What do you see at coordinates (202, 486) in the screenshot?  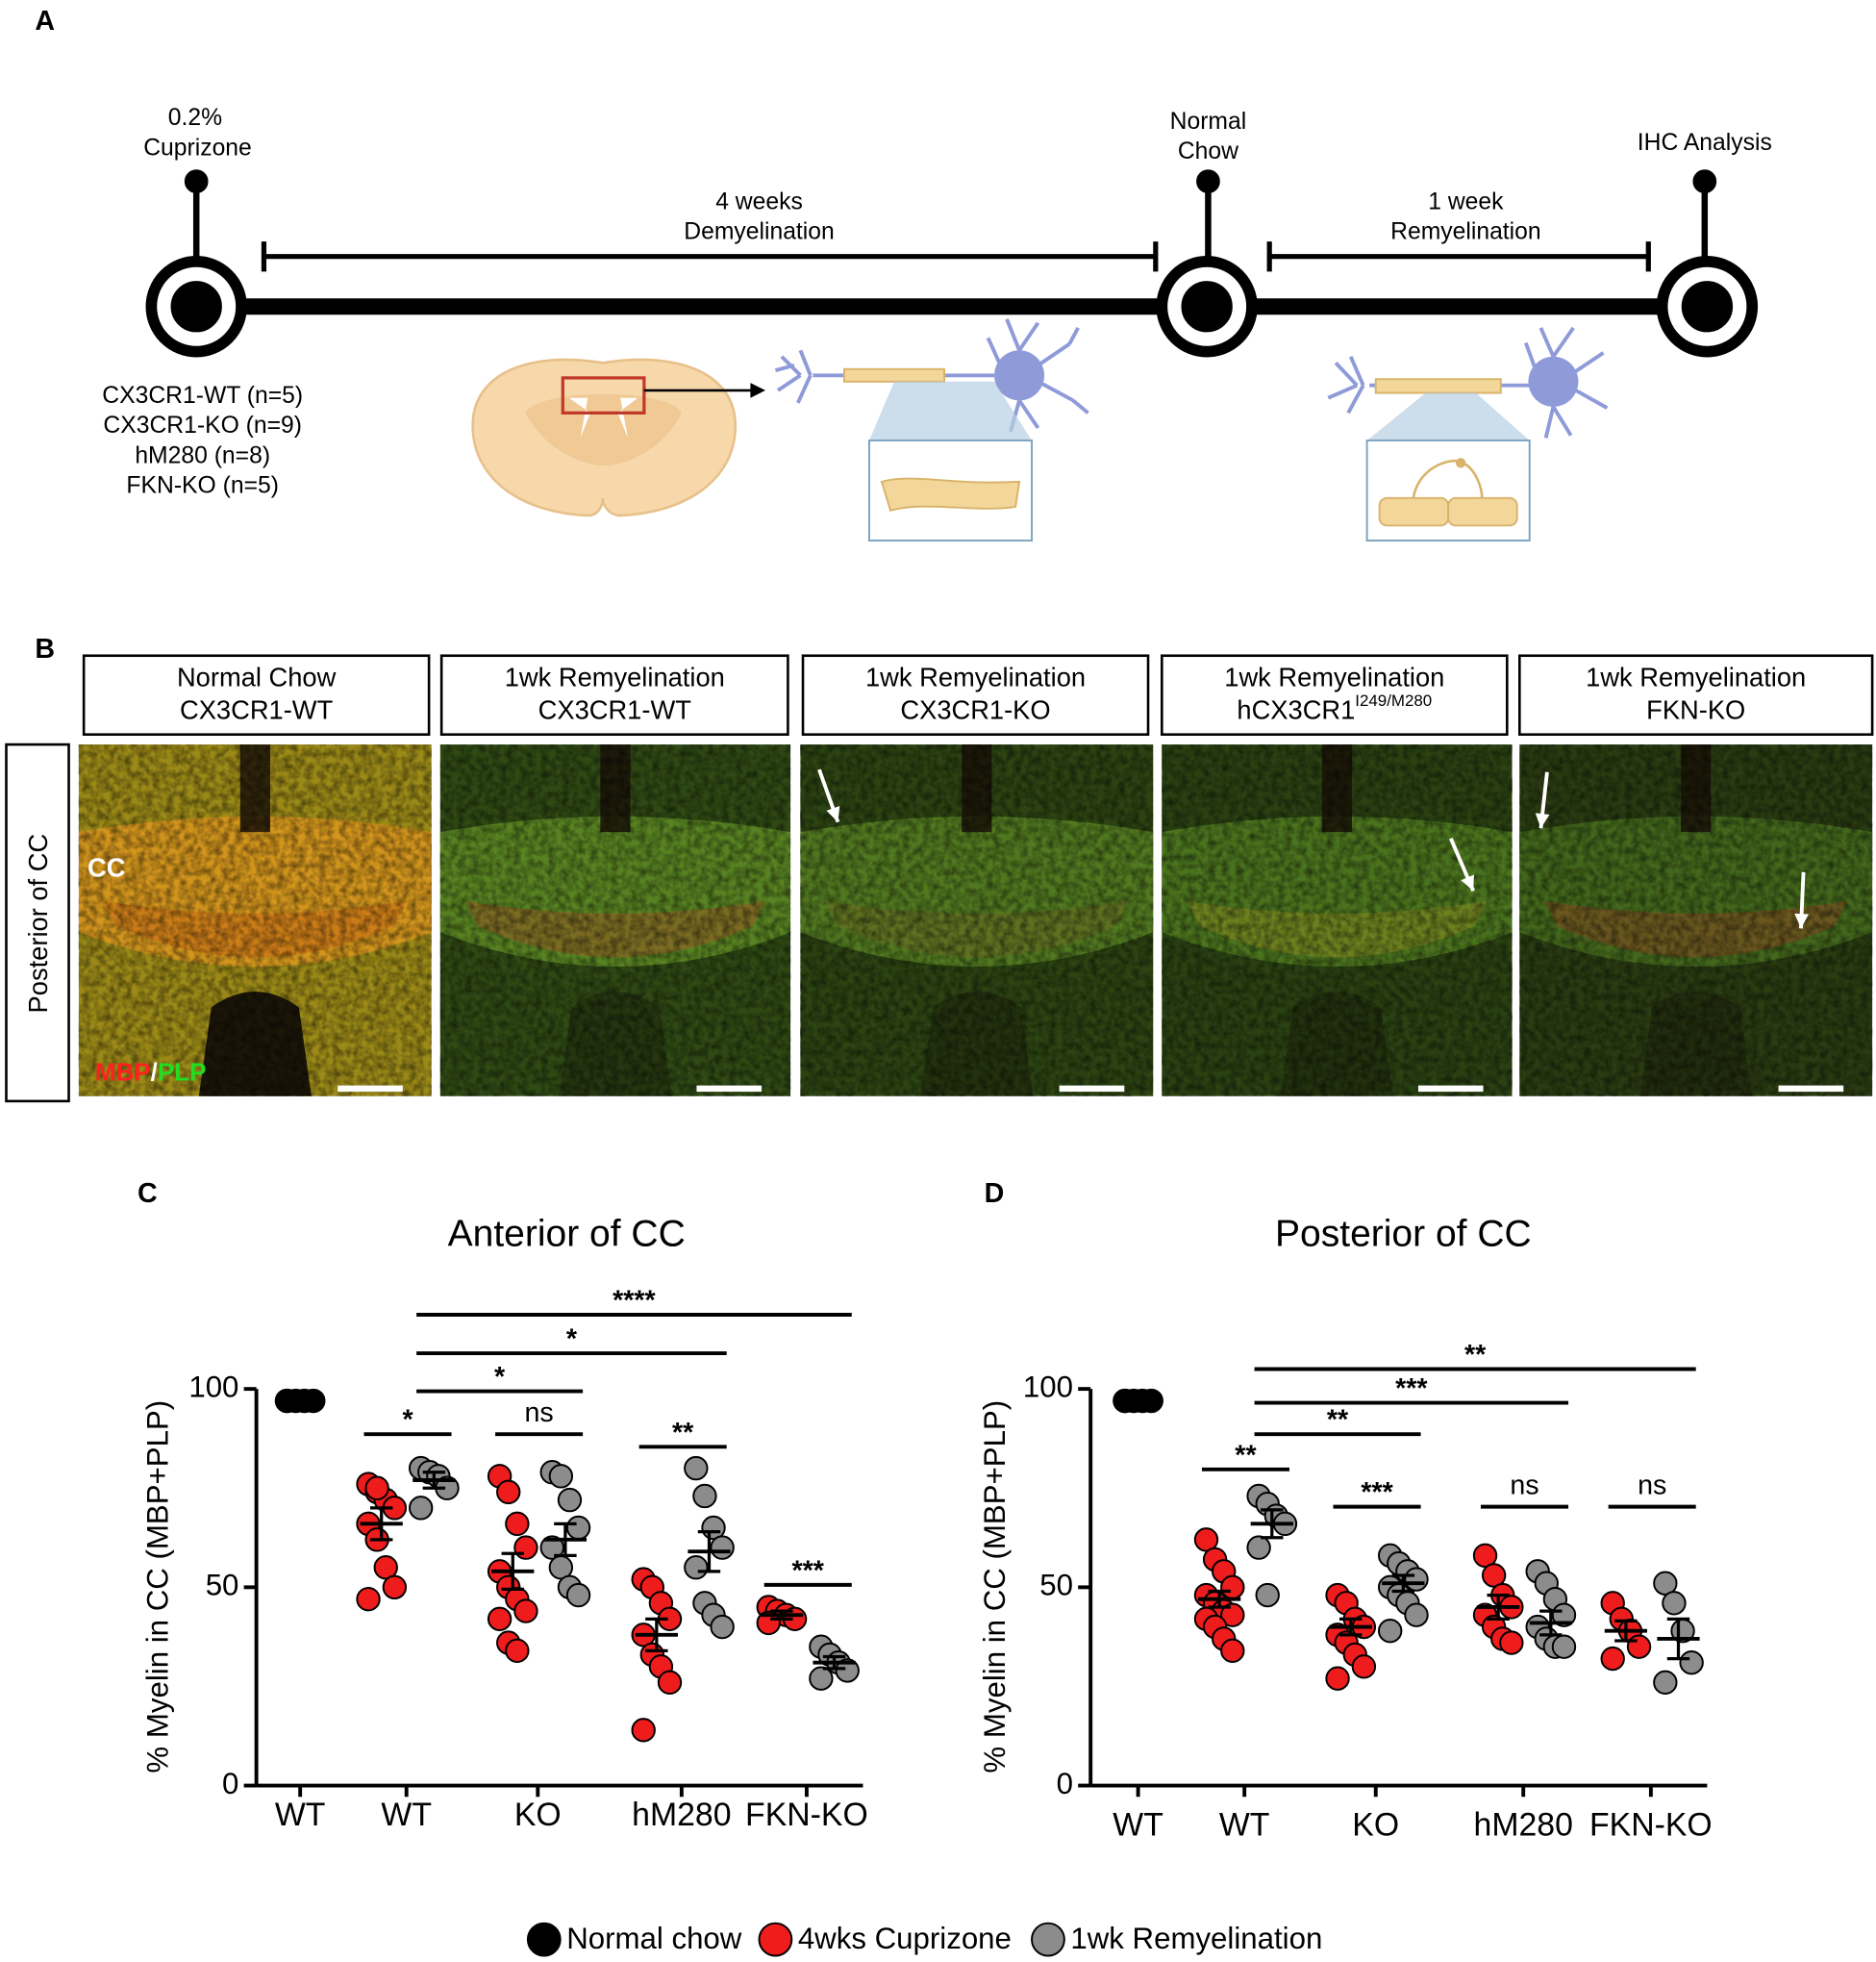 I see `cohort: FKN-KO (n=5)` at bounding box center [202, 486].